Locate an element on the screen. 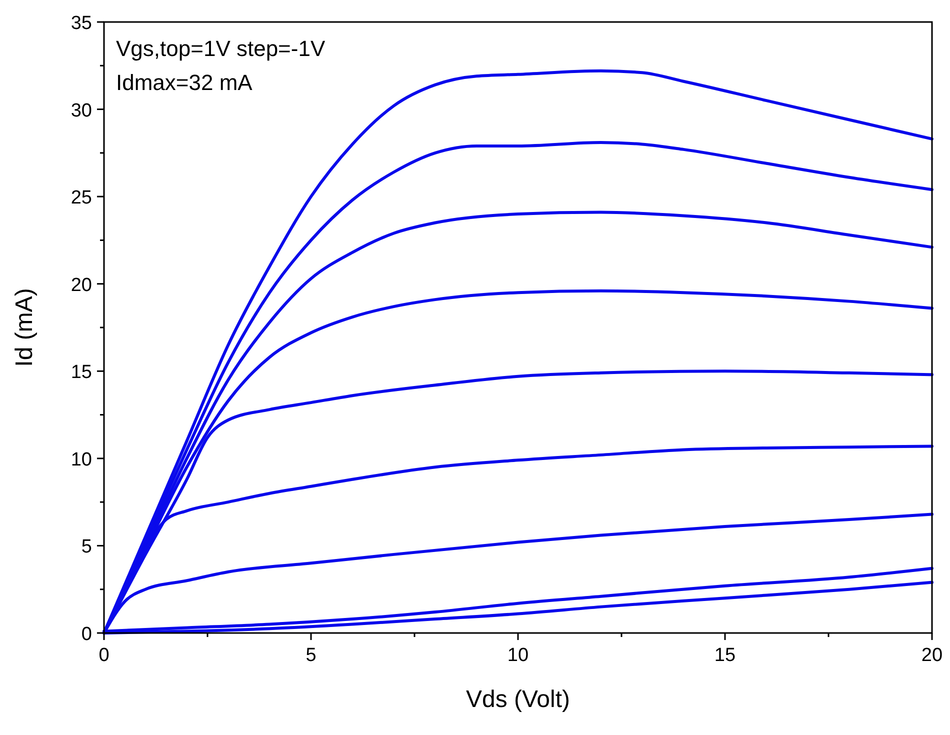 The height and width of the screenshot is (735, 950). x-tick-label: 5 is located at coordinates (311, 655).